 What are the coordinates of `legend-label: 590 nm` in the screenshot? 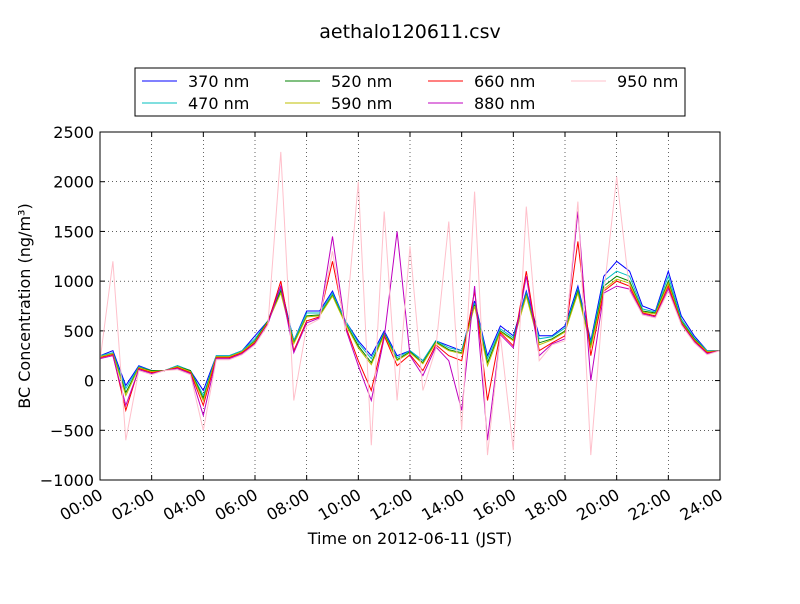 It's located at (361, 103).